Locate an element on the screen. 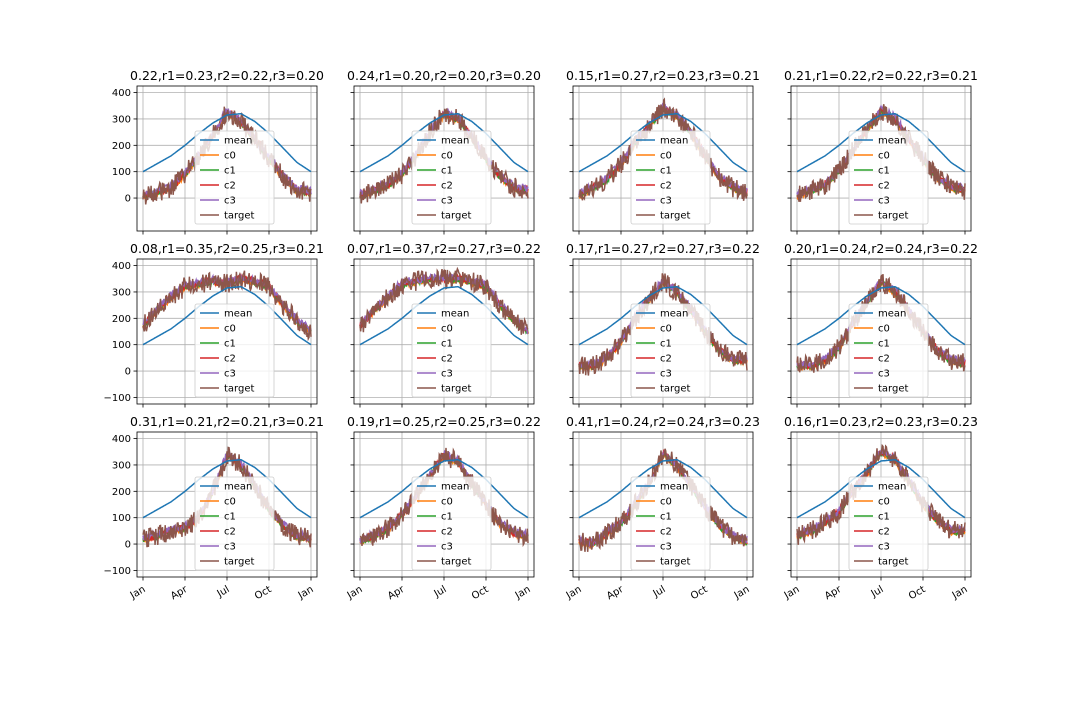  y-tick-label: 400 is located at coordinates (121, 93).